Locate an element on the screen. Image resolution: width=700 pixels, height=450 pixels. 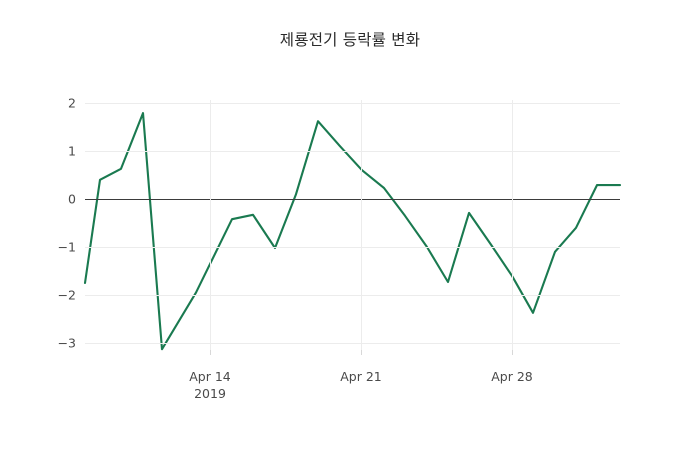
y-axis-tick-label: 2 is located at coordinates (72, 103).